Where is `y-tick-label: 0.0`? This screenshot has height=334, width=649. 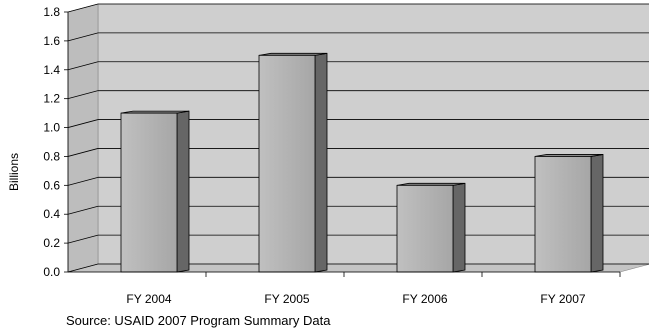
y-tick-label: 0.0 is located at coordinates (51, 272).